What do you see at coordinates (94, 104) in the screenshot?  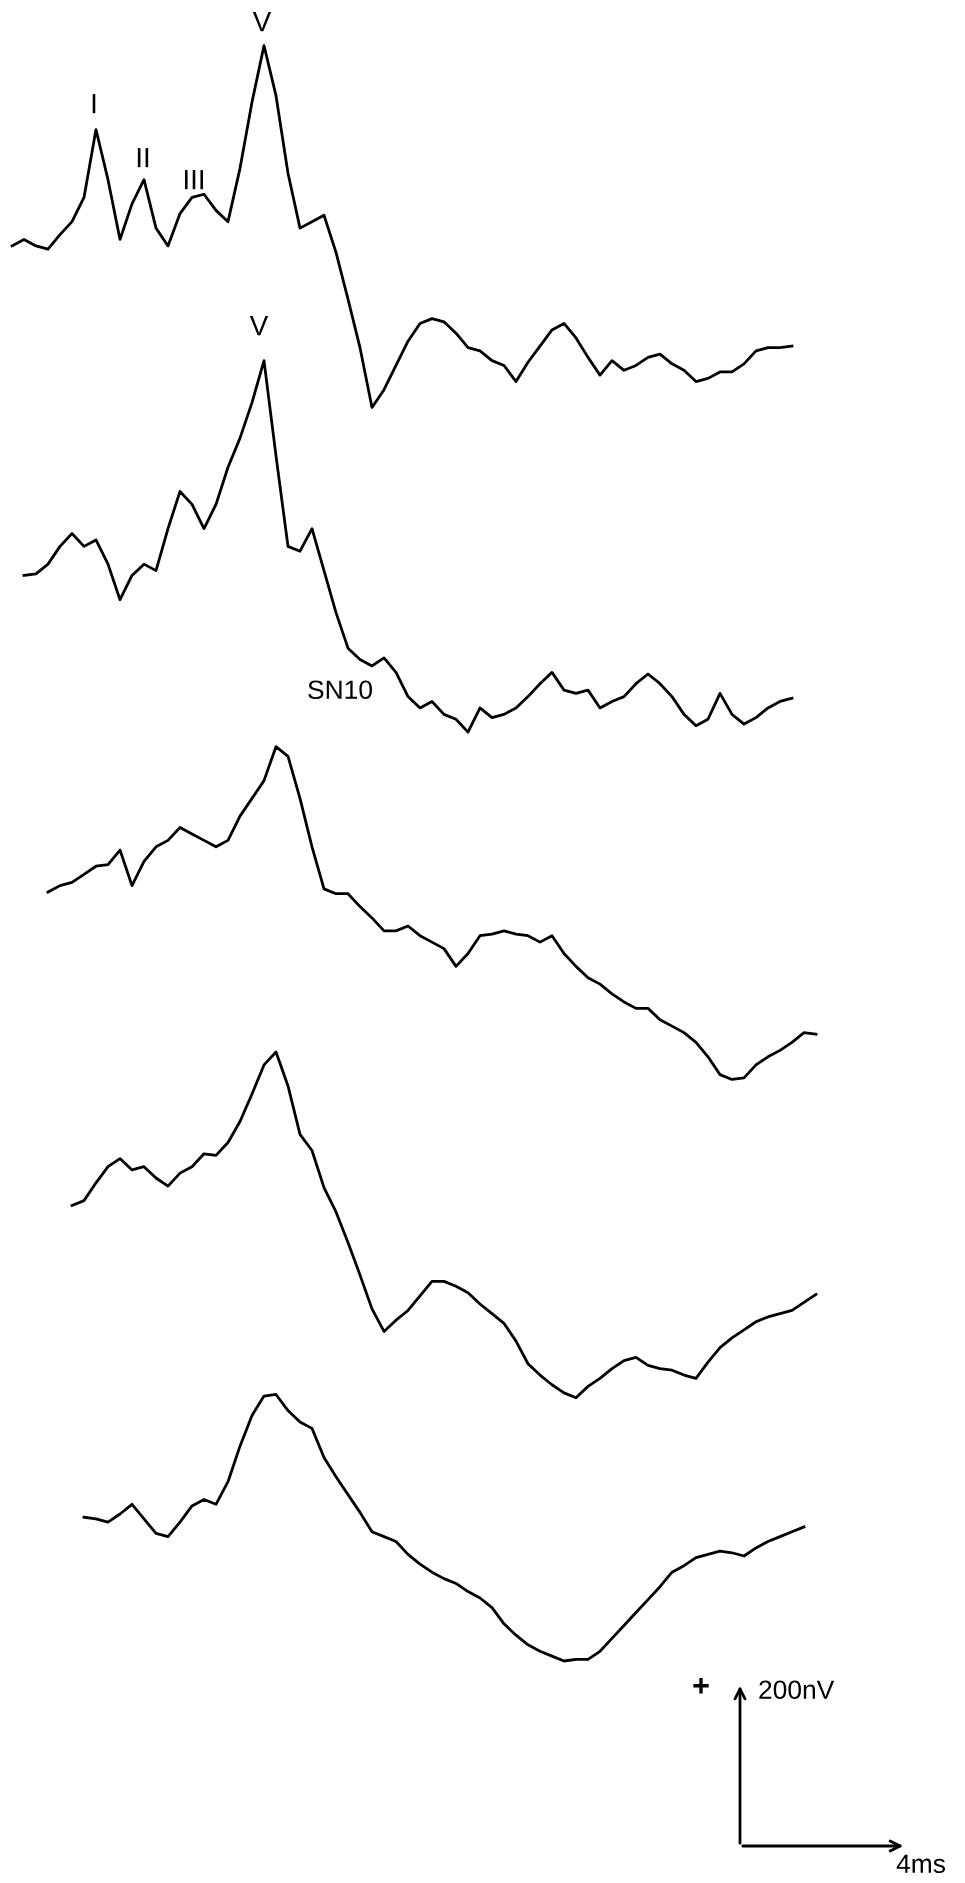 I see `annotation: I` at bounding box center [94, 104].